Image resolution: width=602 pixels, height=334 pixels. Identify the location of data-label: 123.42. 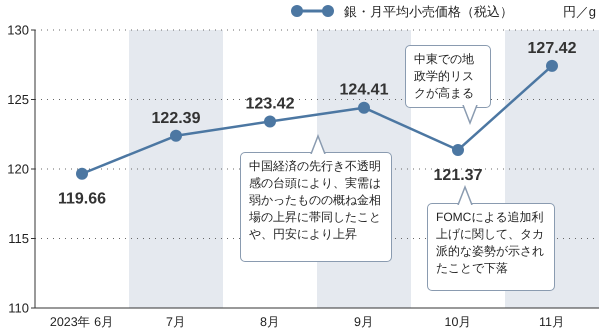
(270, 103).